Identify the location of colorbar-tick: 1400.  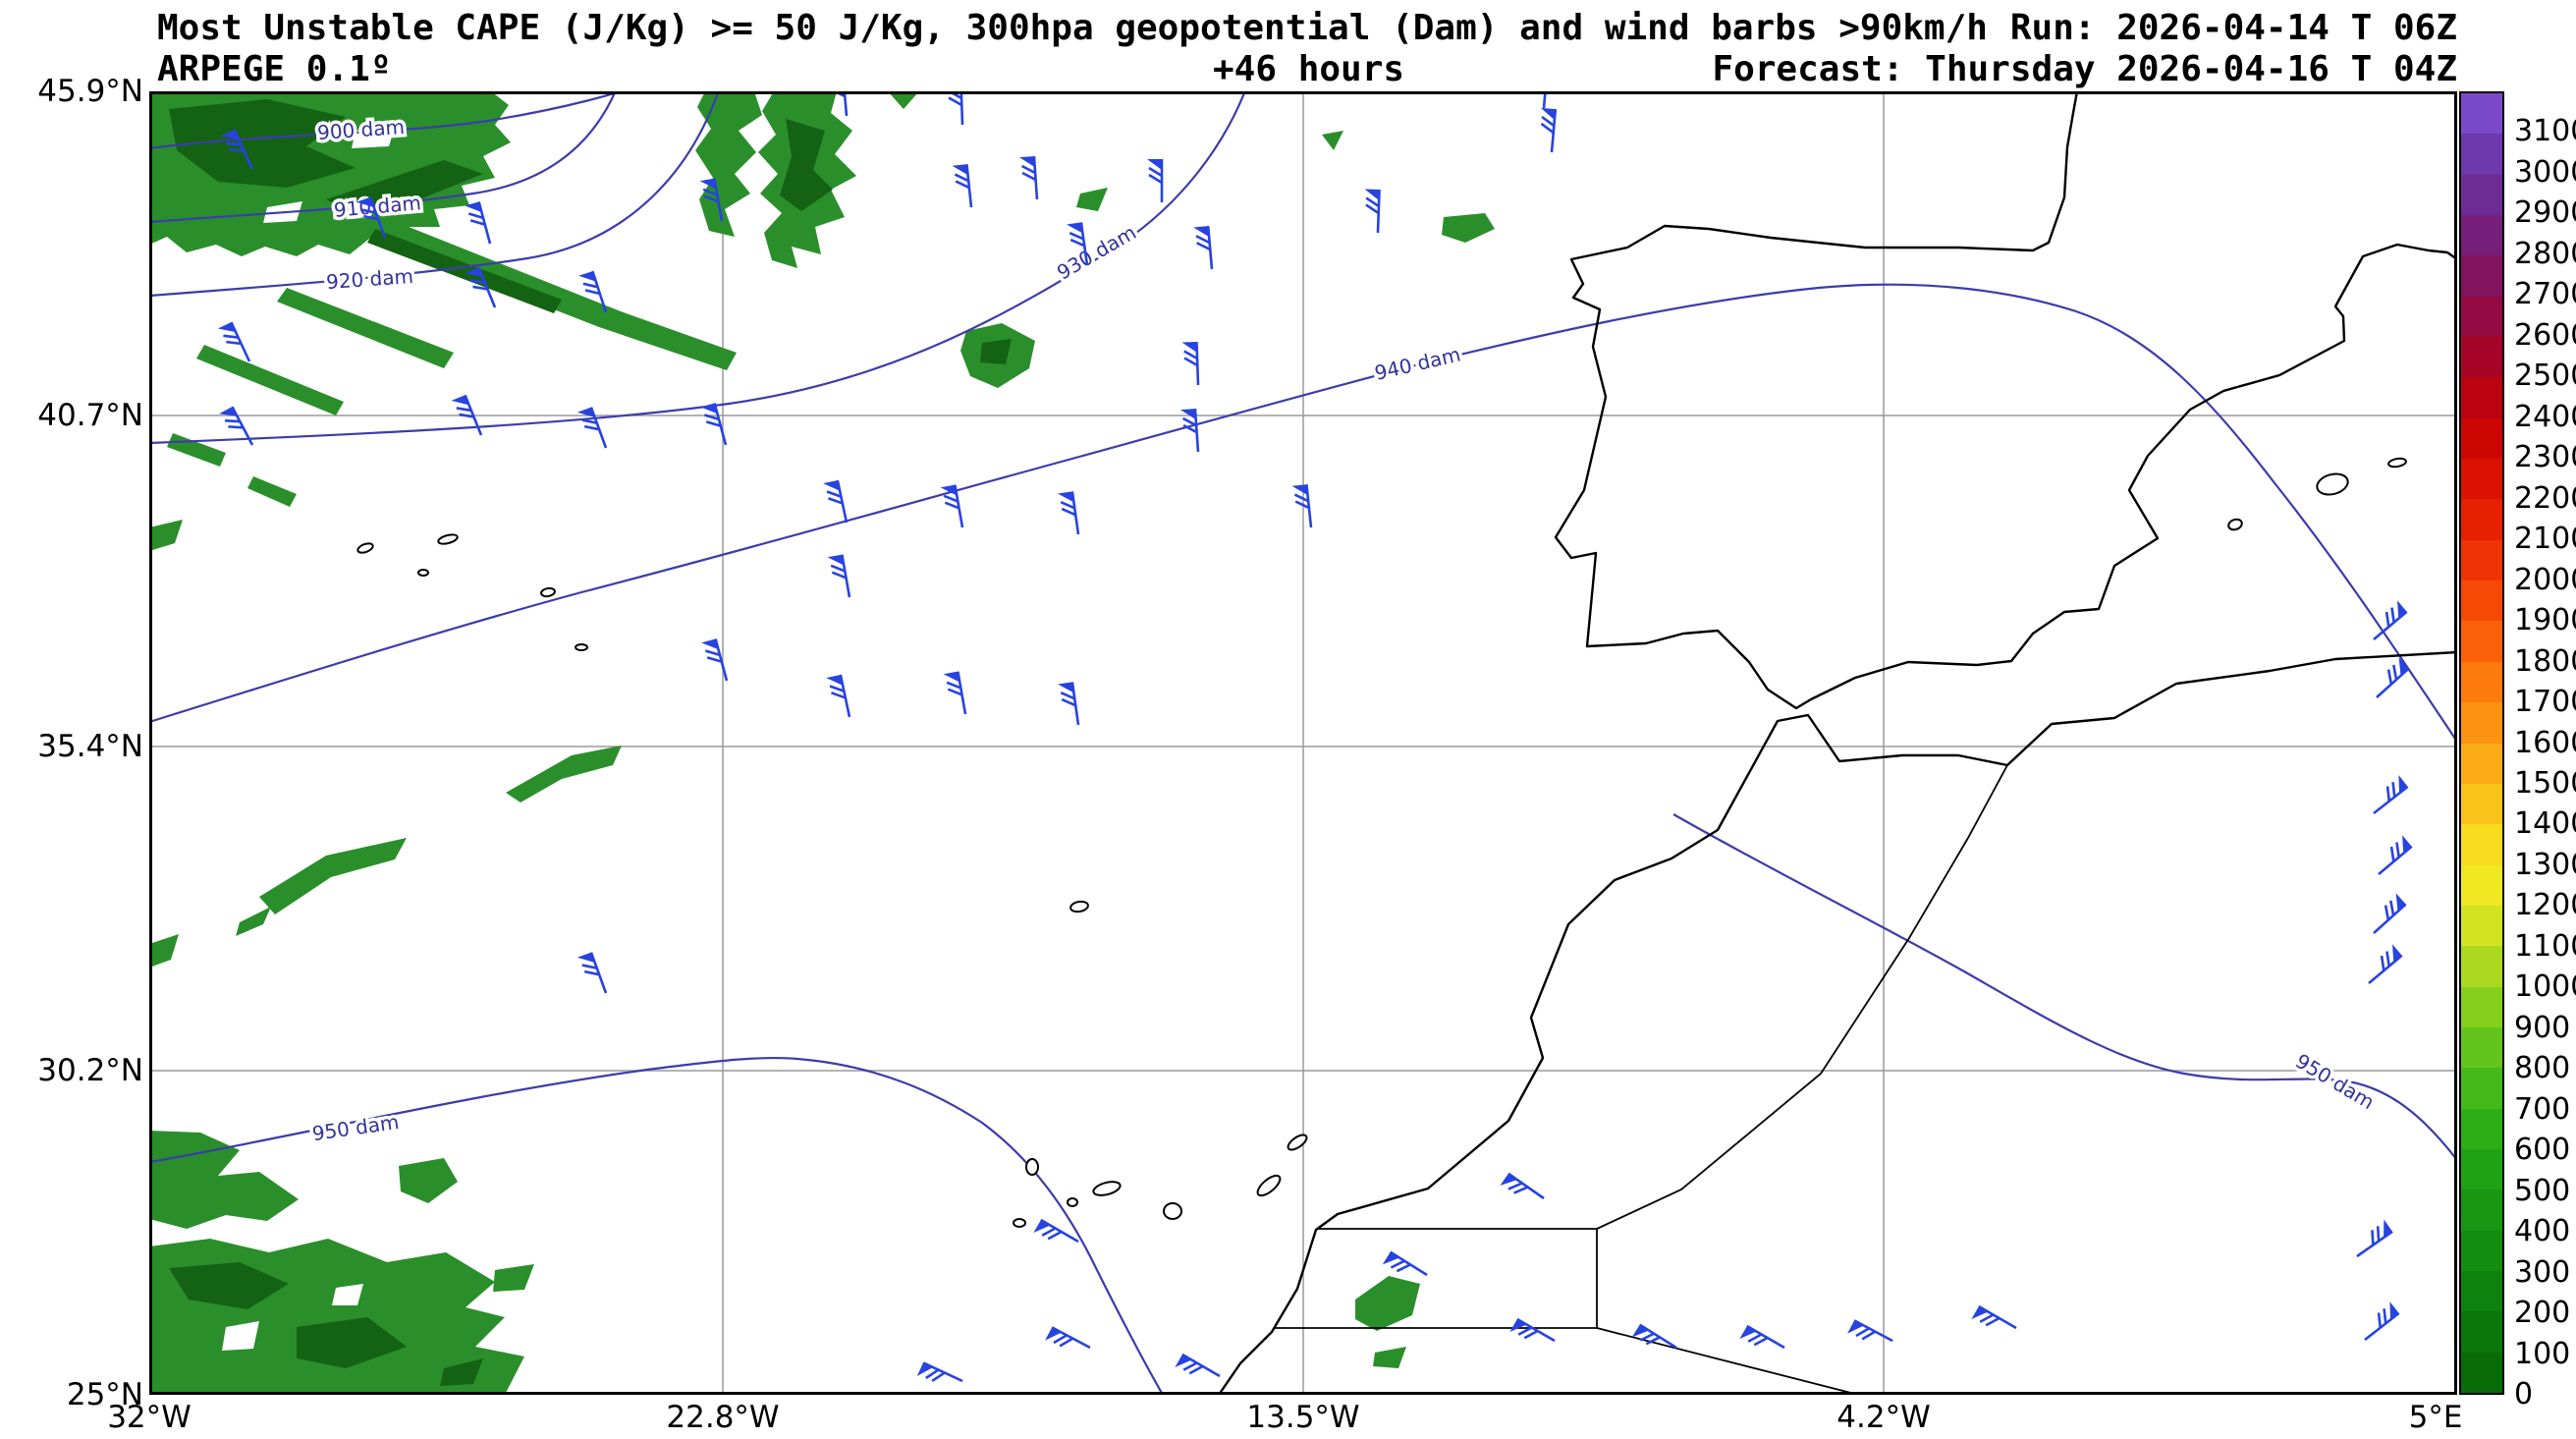
(2545, 824).